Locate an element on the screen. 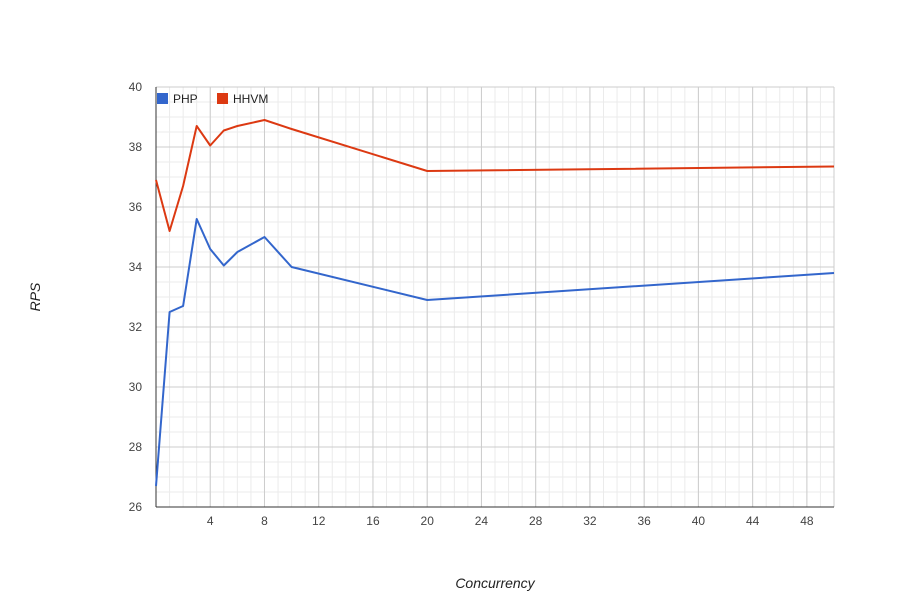 The width and height of the screenshot is (909, 615). y-tick-label: 40 is located at coordinates (136, 87).